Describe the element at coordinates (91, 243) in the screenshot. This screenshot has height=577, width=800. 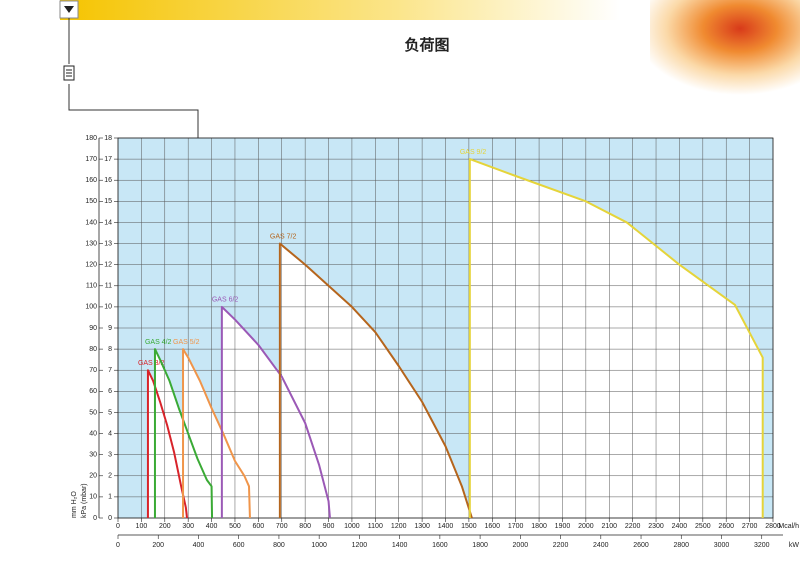
I see `y-tick-label: 130` at that location.